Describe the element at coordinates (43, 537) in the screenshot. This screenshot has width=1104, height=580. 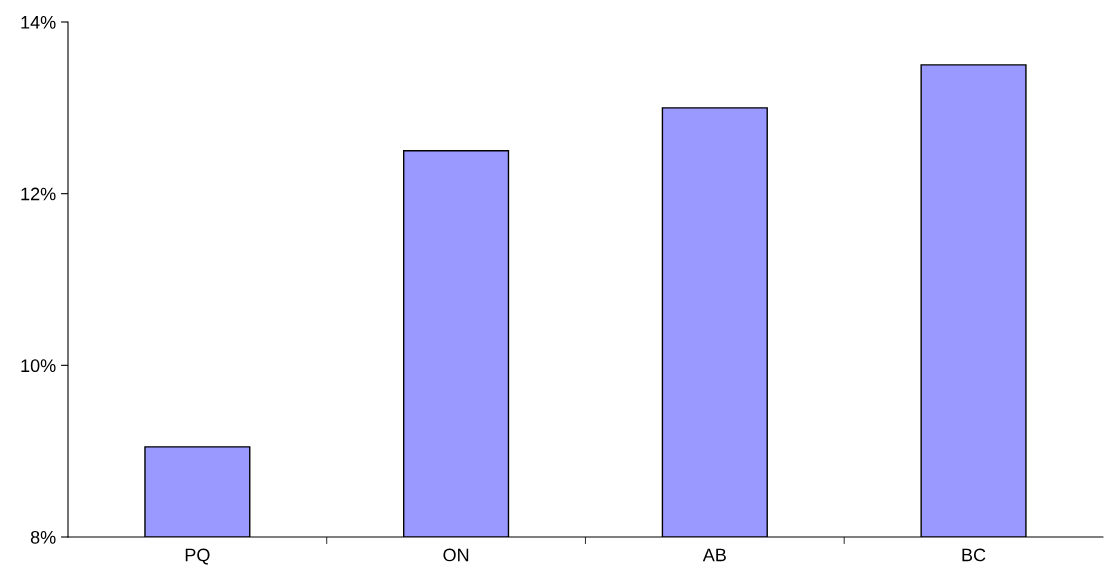
I see `y-tick-label: 8%` at that location.